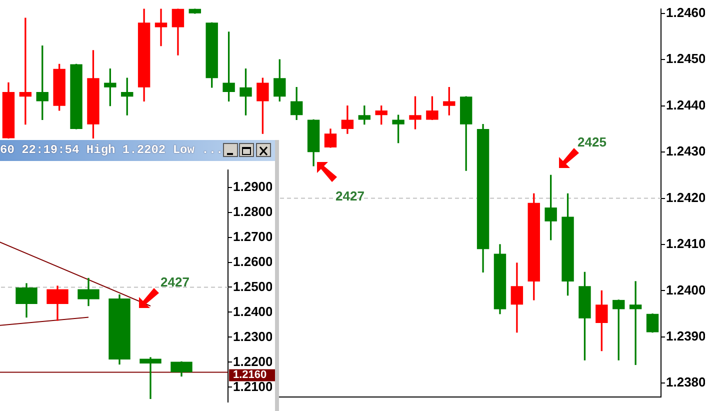  Describe the element at coordinates (686, 104) in the screenshot. I see `y-tick-label: 1.2440` at that location.